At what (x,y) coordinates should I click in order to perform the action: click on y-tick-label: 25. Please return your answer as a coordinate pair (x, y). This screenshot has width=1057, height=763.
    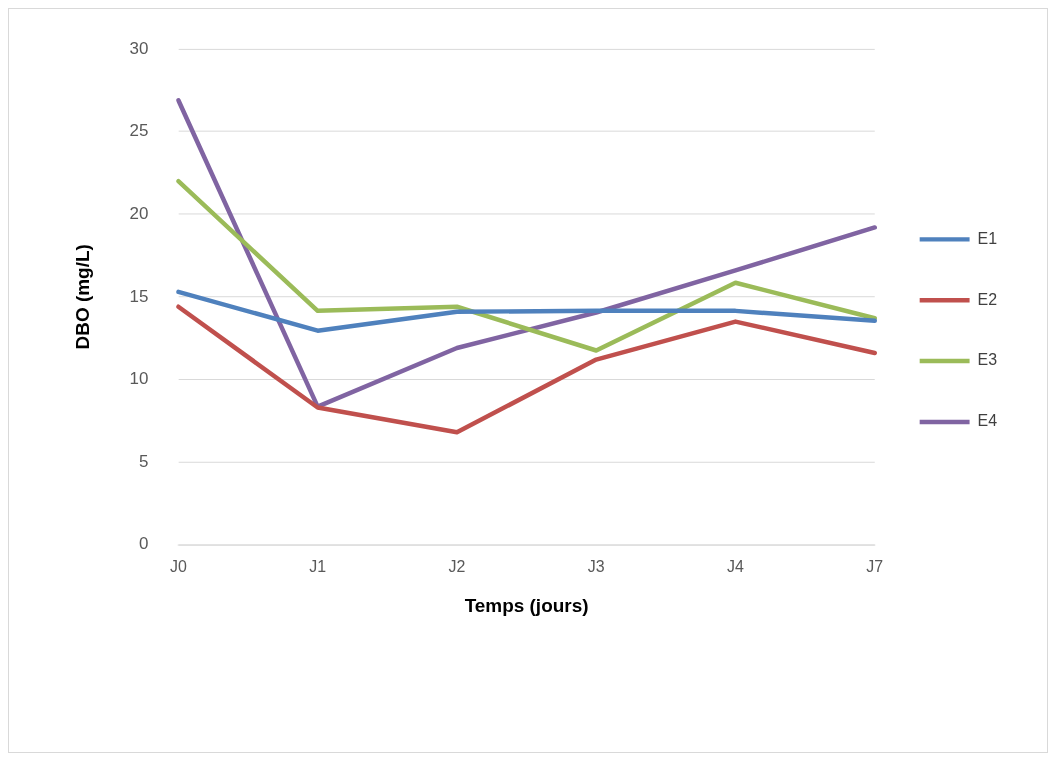
    Looking at the image, I should click on (139, 131).